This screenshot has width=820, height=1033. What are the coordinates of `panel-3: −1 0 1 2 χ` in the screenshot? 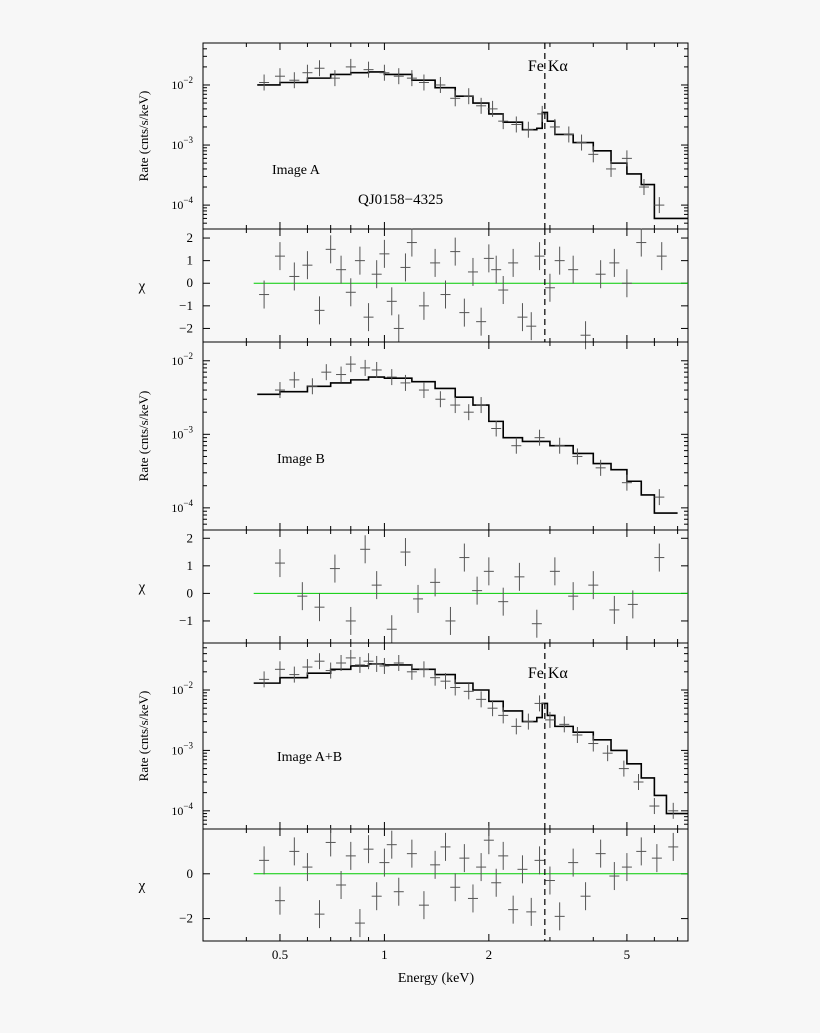 It's located at (413, 586).